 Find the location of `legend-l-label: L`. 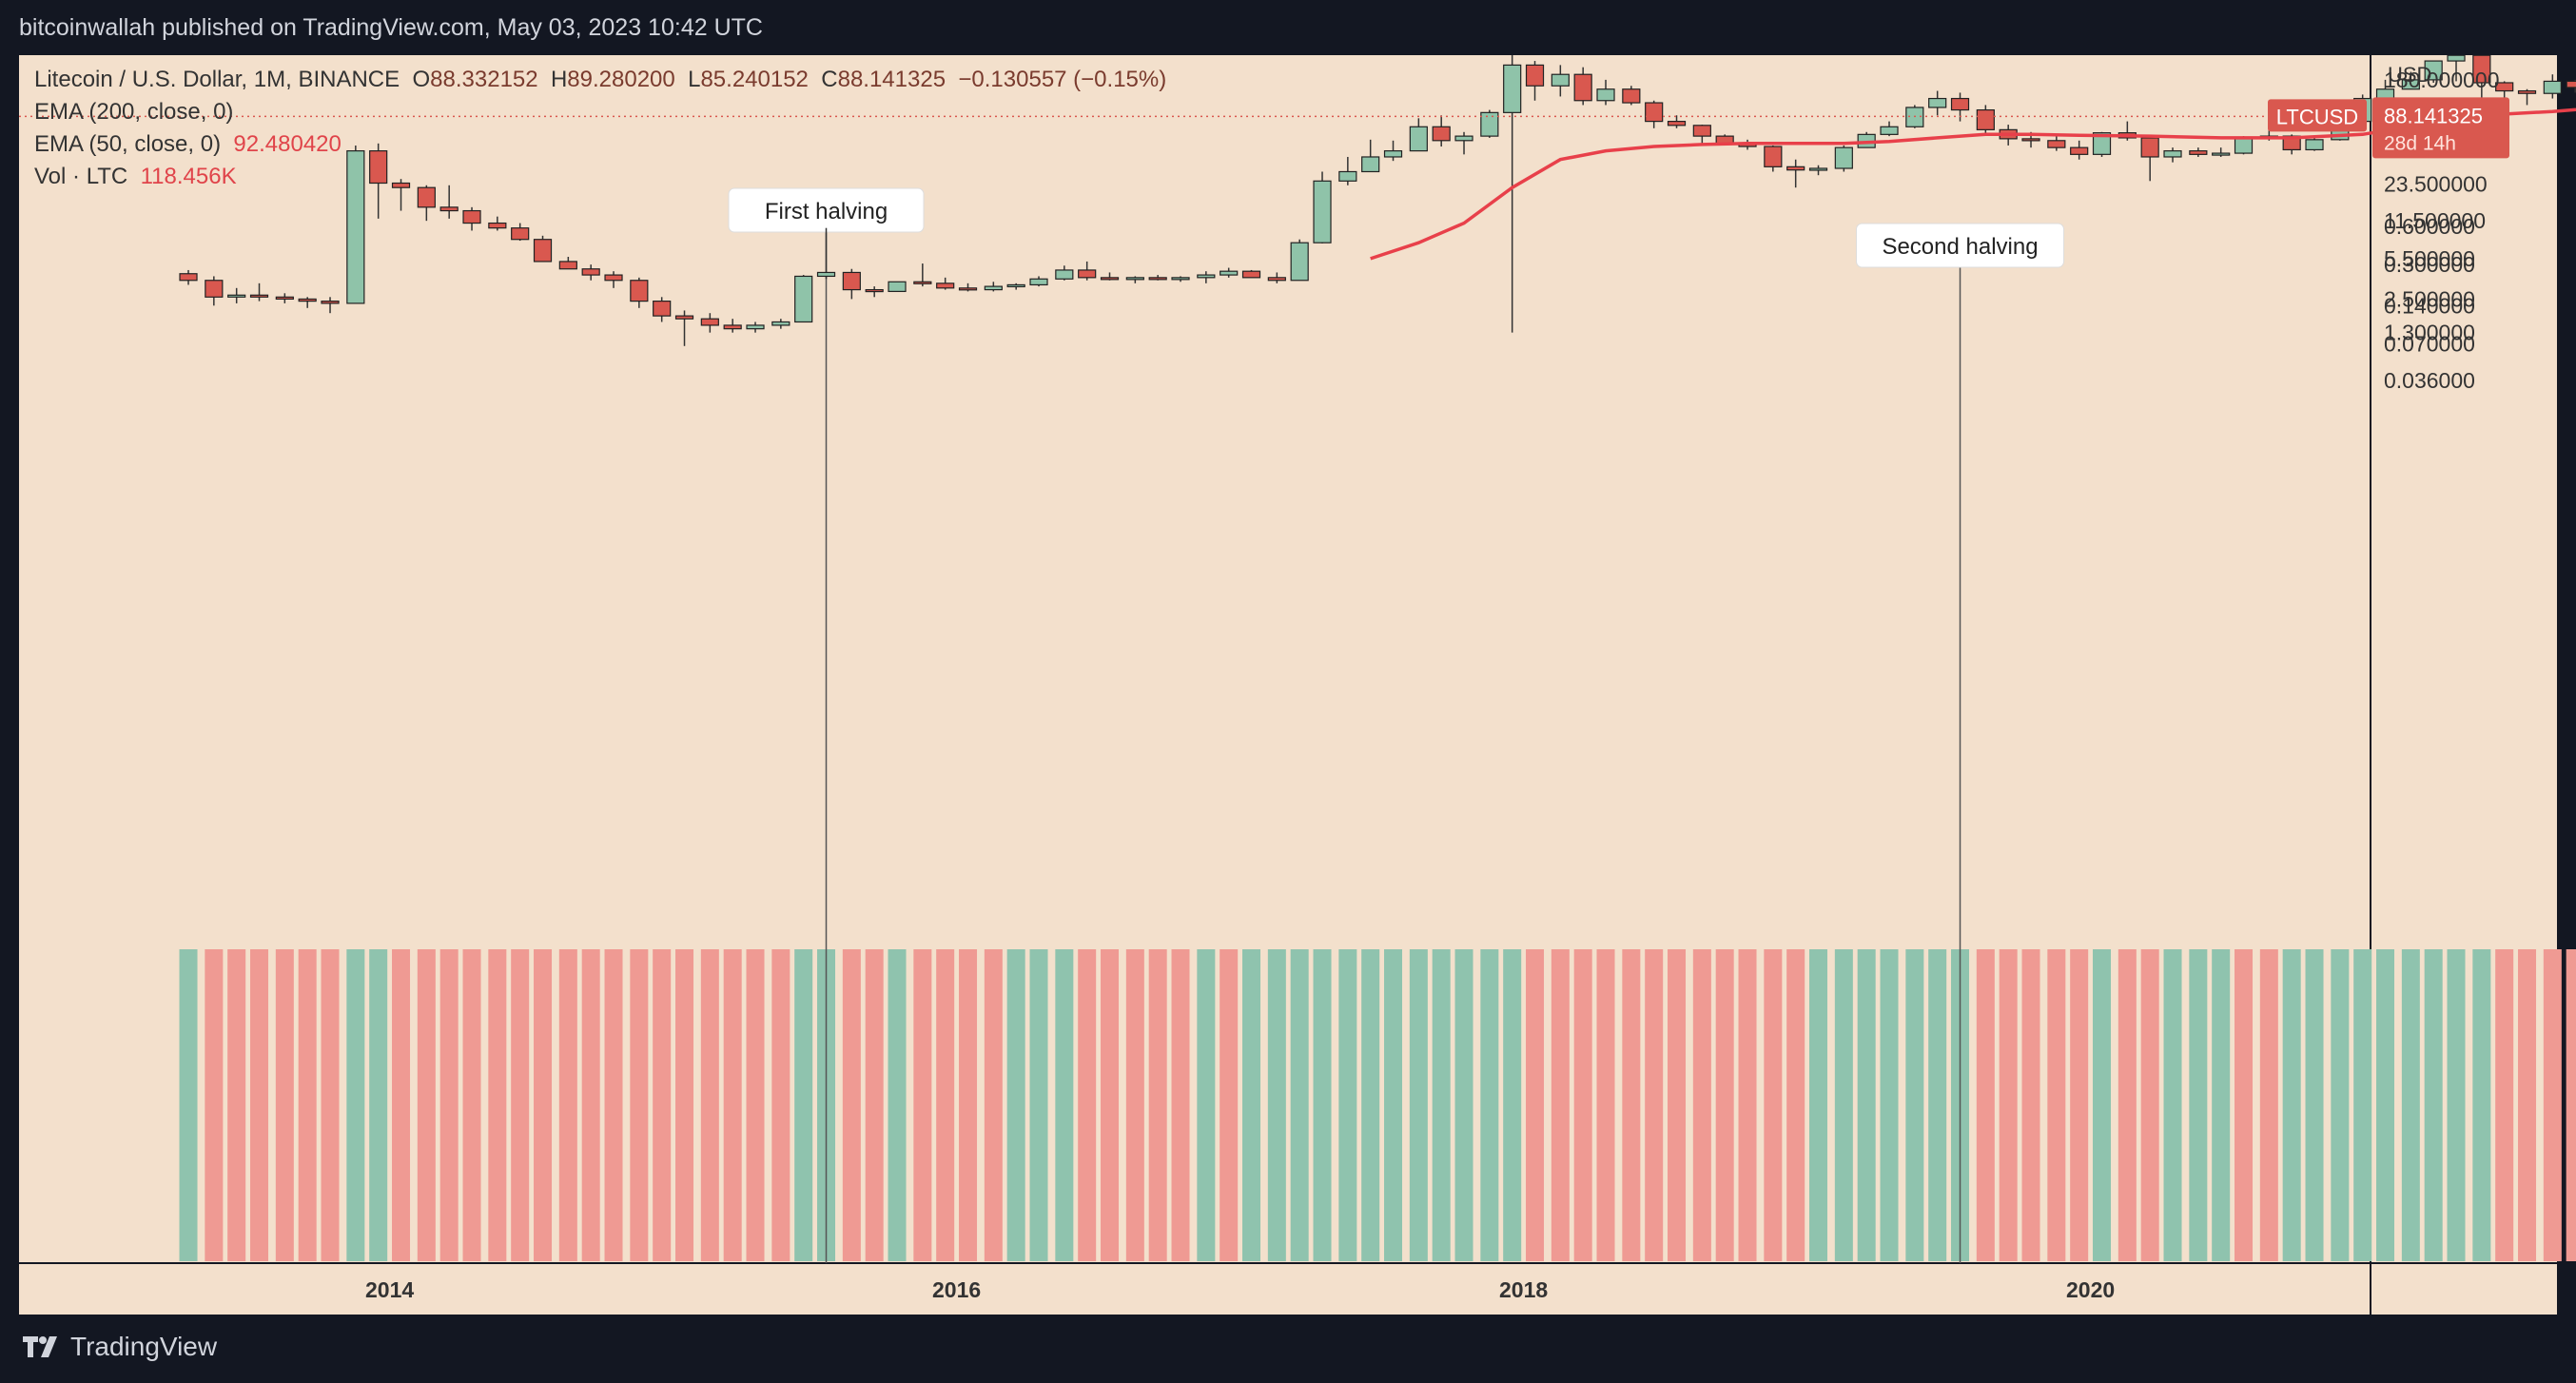

legend-l-label: L is located at coordinates (694, 79).